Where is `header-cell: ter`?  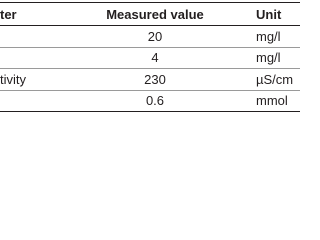 header-cell: ter is located at coordinates (8, 14).